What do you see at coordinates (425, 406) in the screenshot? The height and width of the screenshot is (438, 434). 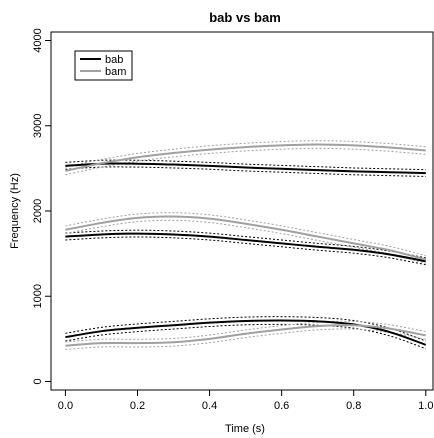 I see `x-tick-label: 1.0` at bounding box center [425, 406].